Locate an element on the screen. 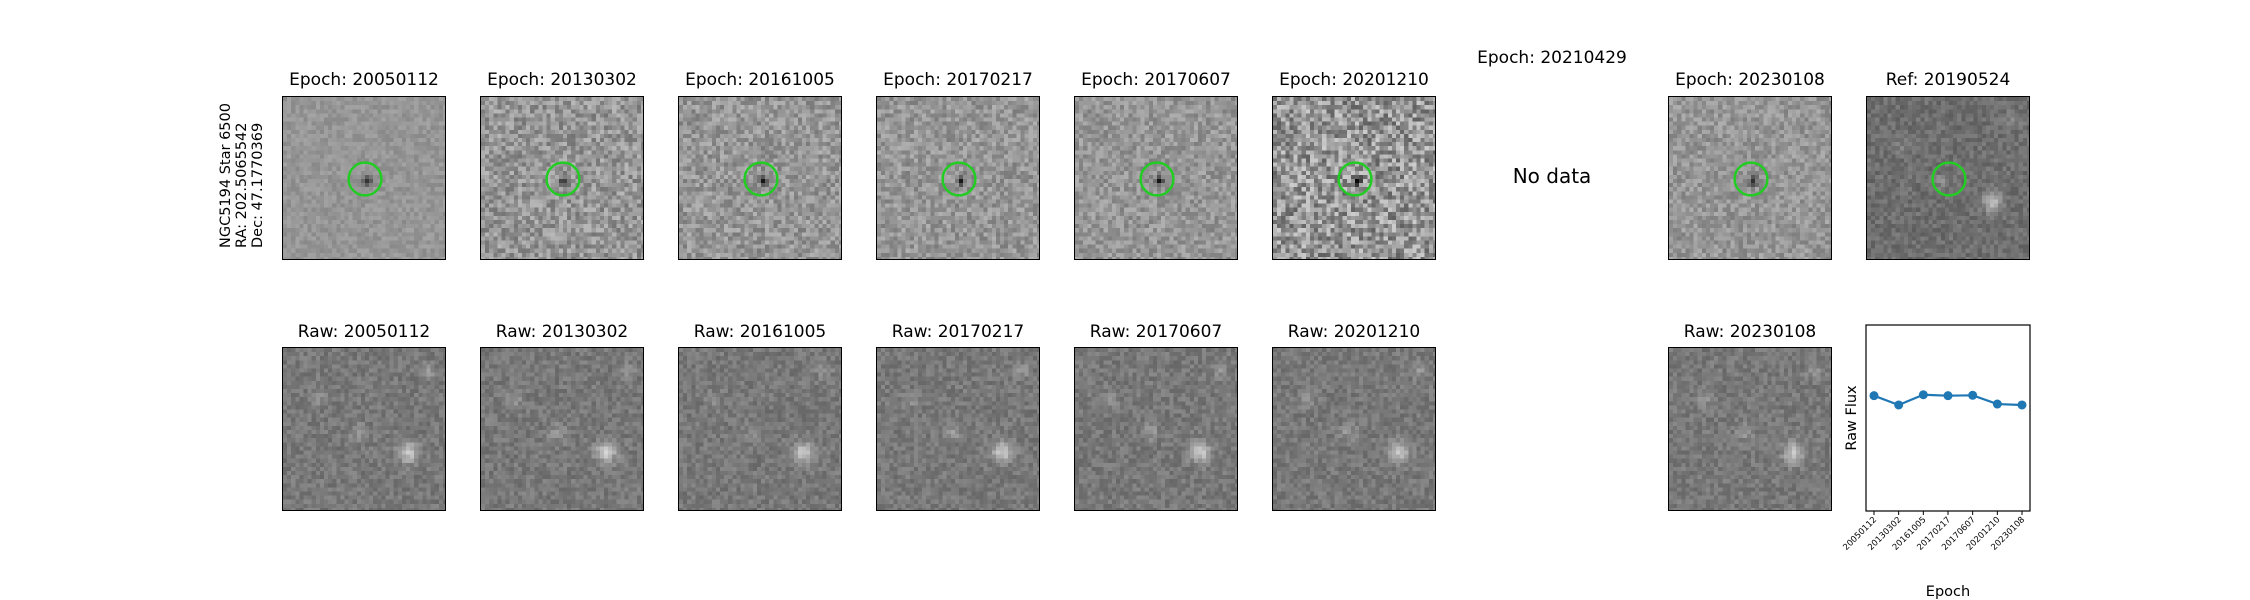 The width and height of the screenshot is (2250, 600). y-axis-label: Raw Flux is located at coordinates (1852, 418).